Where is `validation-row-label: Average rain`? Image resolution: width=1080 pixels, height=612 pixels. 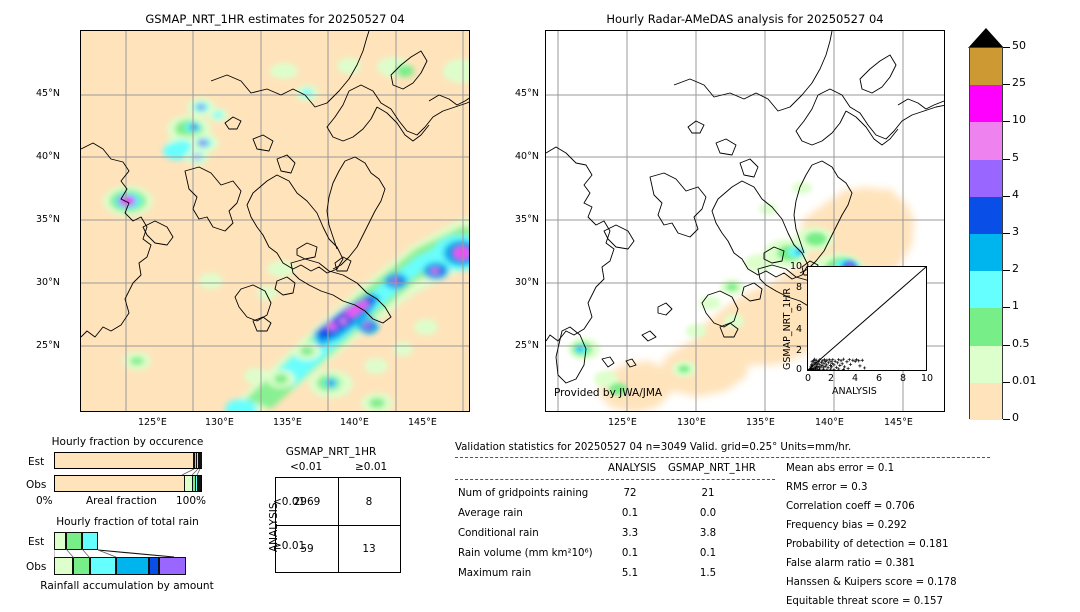 validation-row-label: Average rain is located at coordinates (490, 513).